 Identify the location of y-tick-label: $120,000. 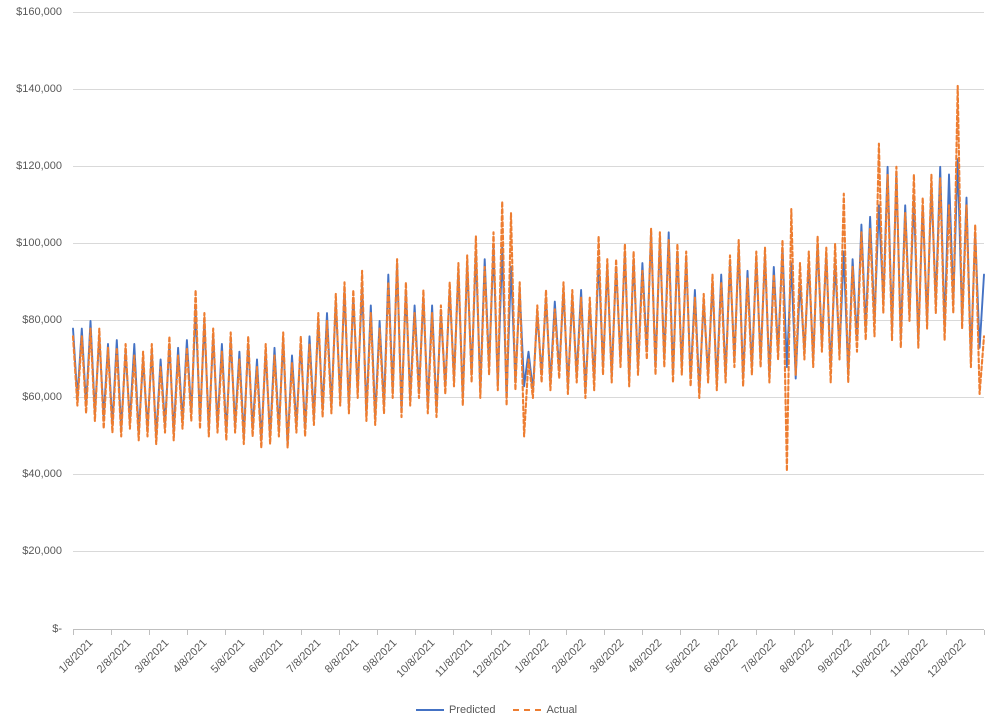
(39, 166).